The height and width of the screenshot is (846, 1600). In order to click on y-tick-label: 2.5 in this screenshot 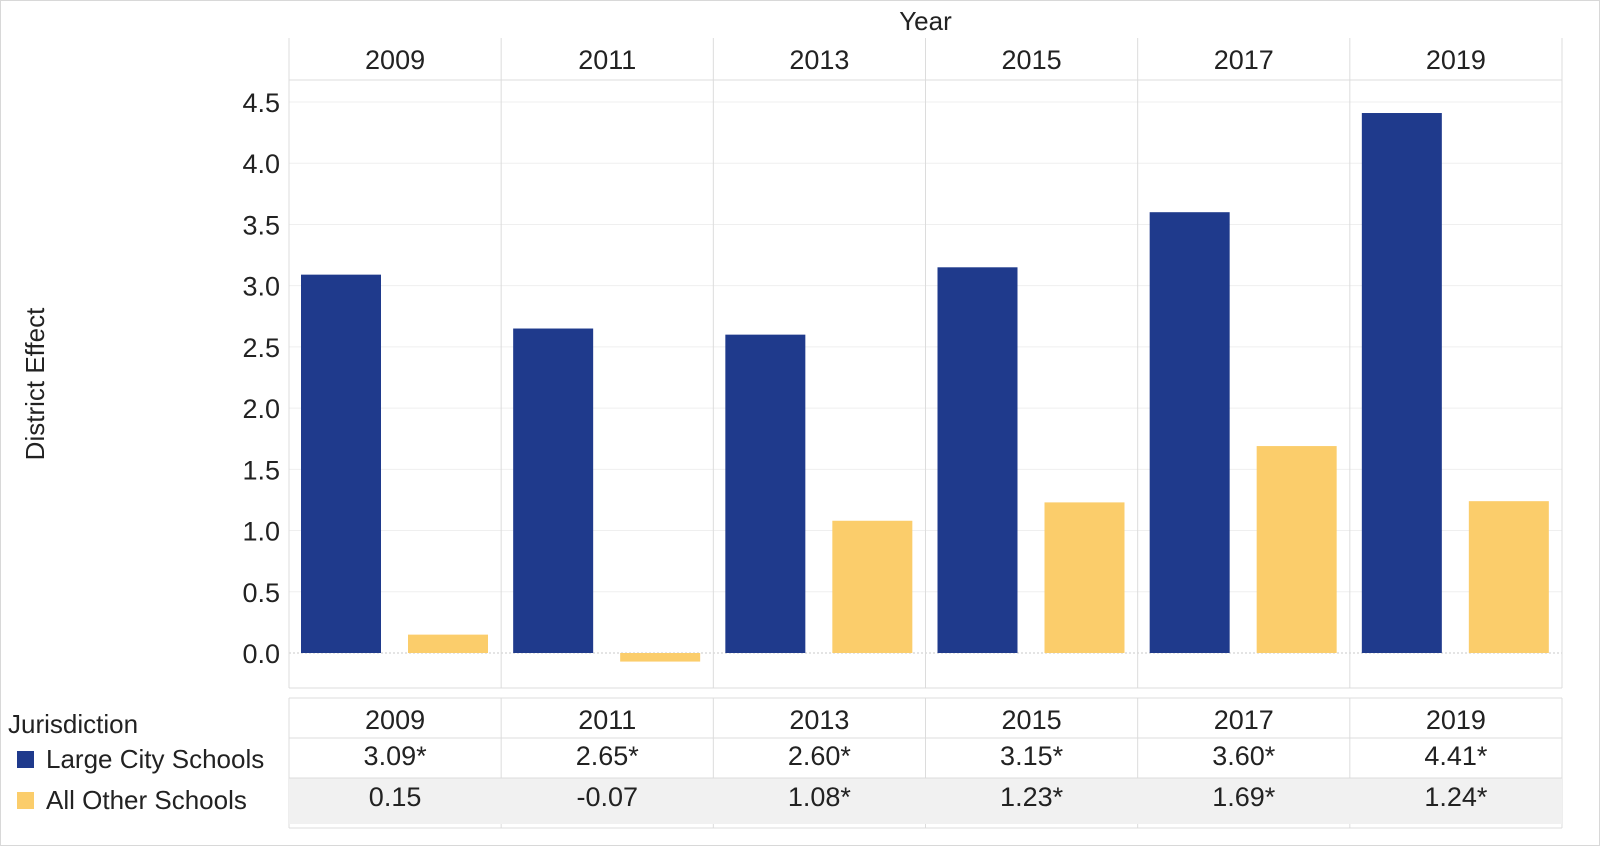, I will do `click(261, 348)`.